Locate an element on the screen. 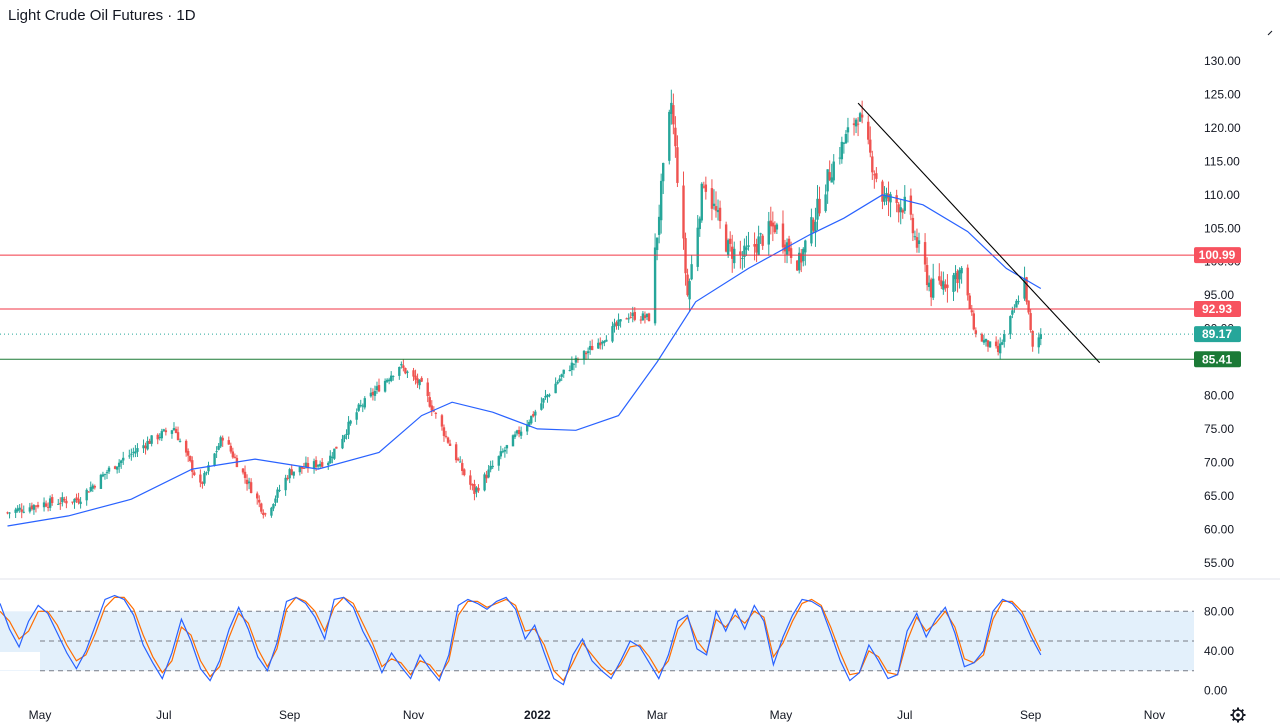  price-tick-label: 125.00 is located at coordinates (1222, 94).